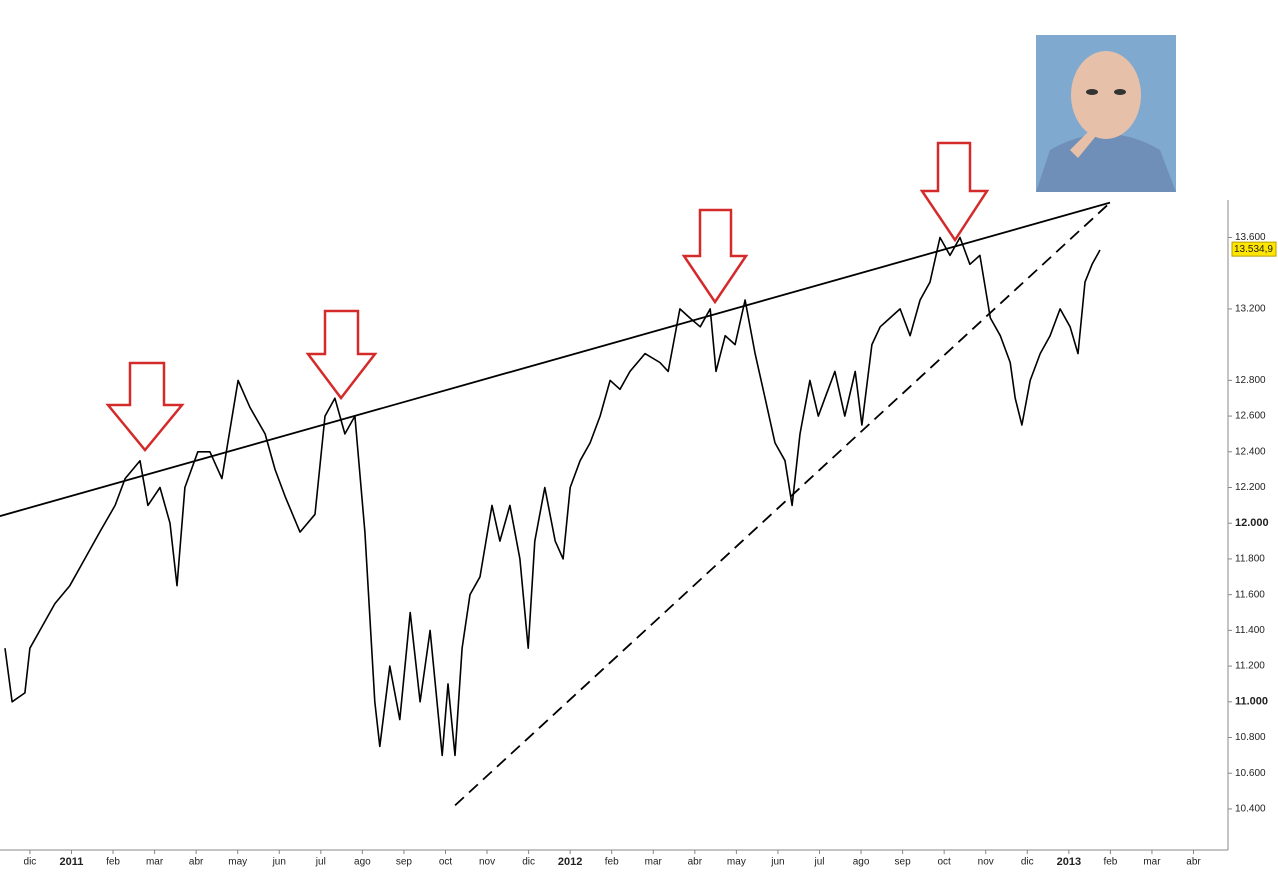 This screenshot has height=884, width=1278. I want to click on x-tick-label: 2012, so click(570, 862).